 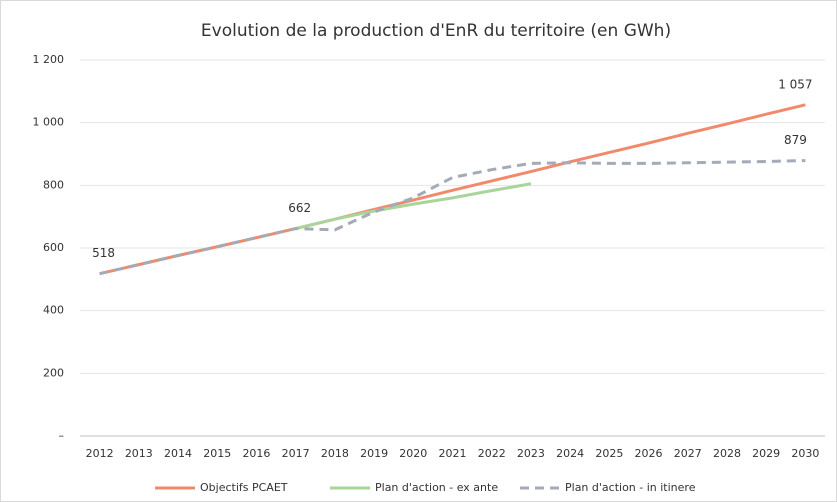 I want to click on x-tick-label: 2012, so click(x=100, y=453).